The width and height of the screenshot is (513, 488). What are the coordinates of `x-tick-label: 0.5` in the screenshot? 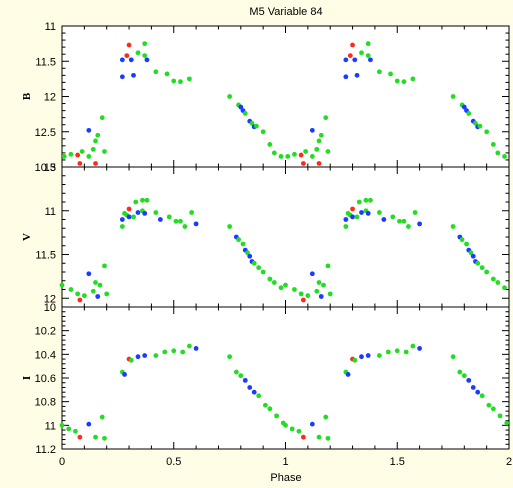 It's located at (173, 462).